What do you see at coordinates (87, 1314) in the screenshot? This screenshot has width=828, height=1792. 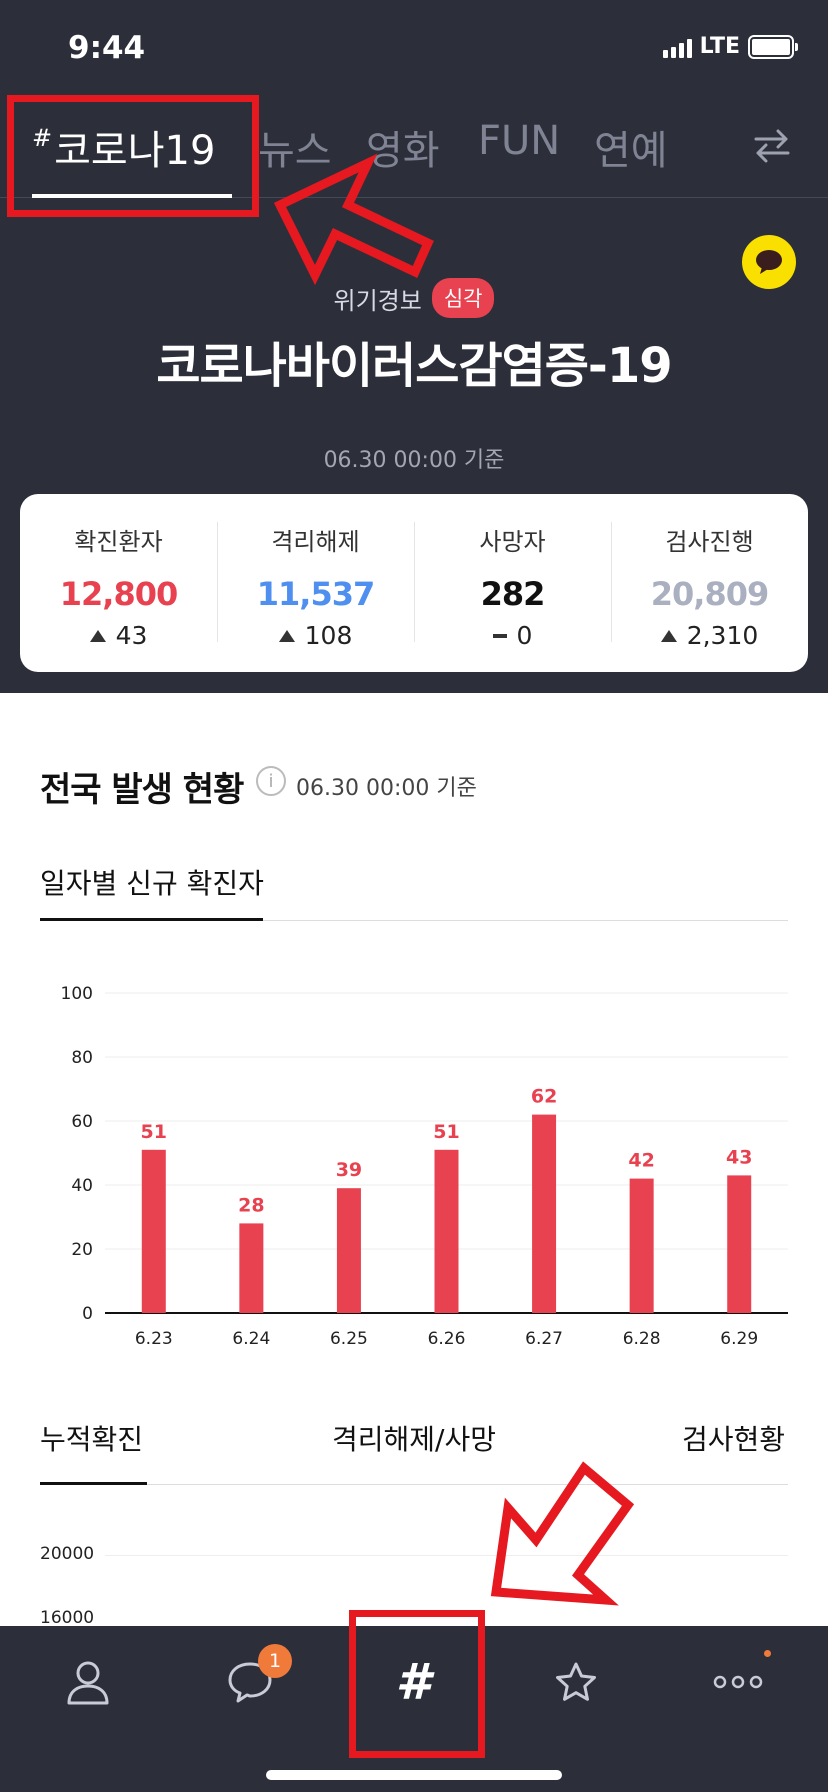 I see `y-tick-label: 0` at bounding box center [87, 1314].